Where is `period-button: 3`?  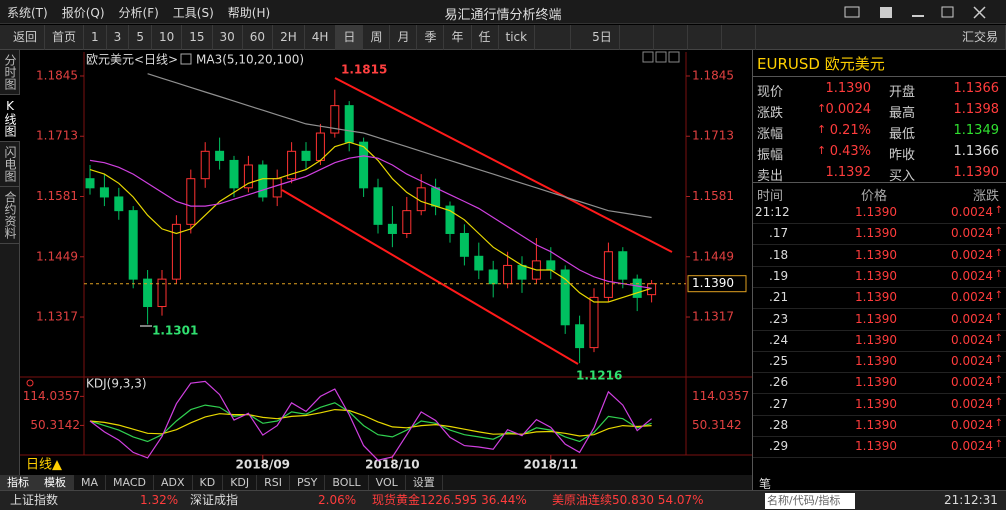 period-button: 3 is located at coordinates (118, 37).